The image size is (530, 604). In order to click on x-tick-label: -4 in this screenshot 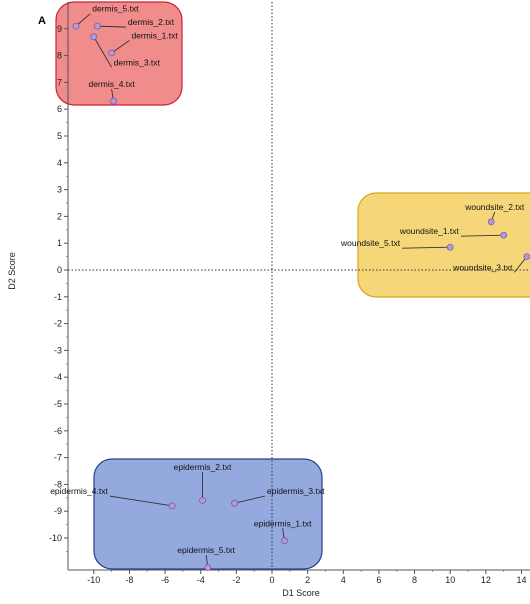, I will do `click(201, 580)`.